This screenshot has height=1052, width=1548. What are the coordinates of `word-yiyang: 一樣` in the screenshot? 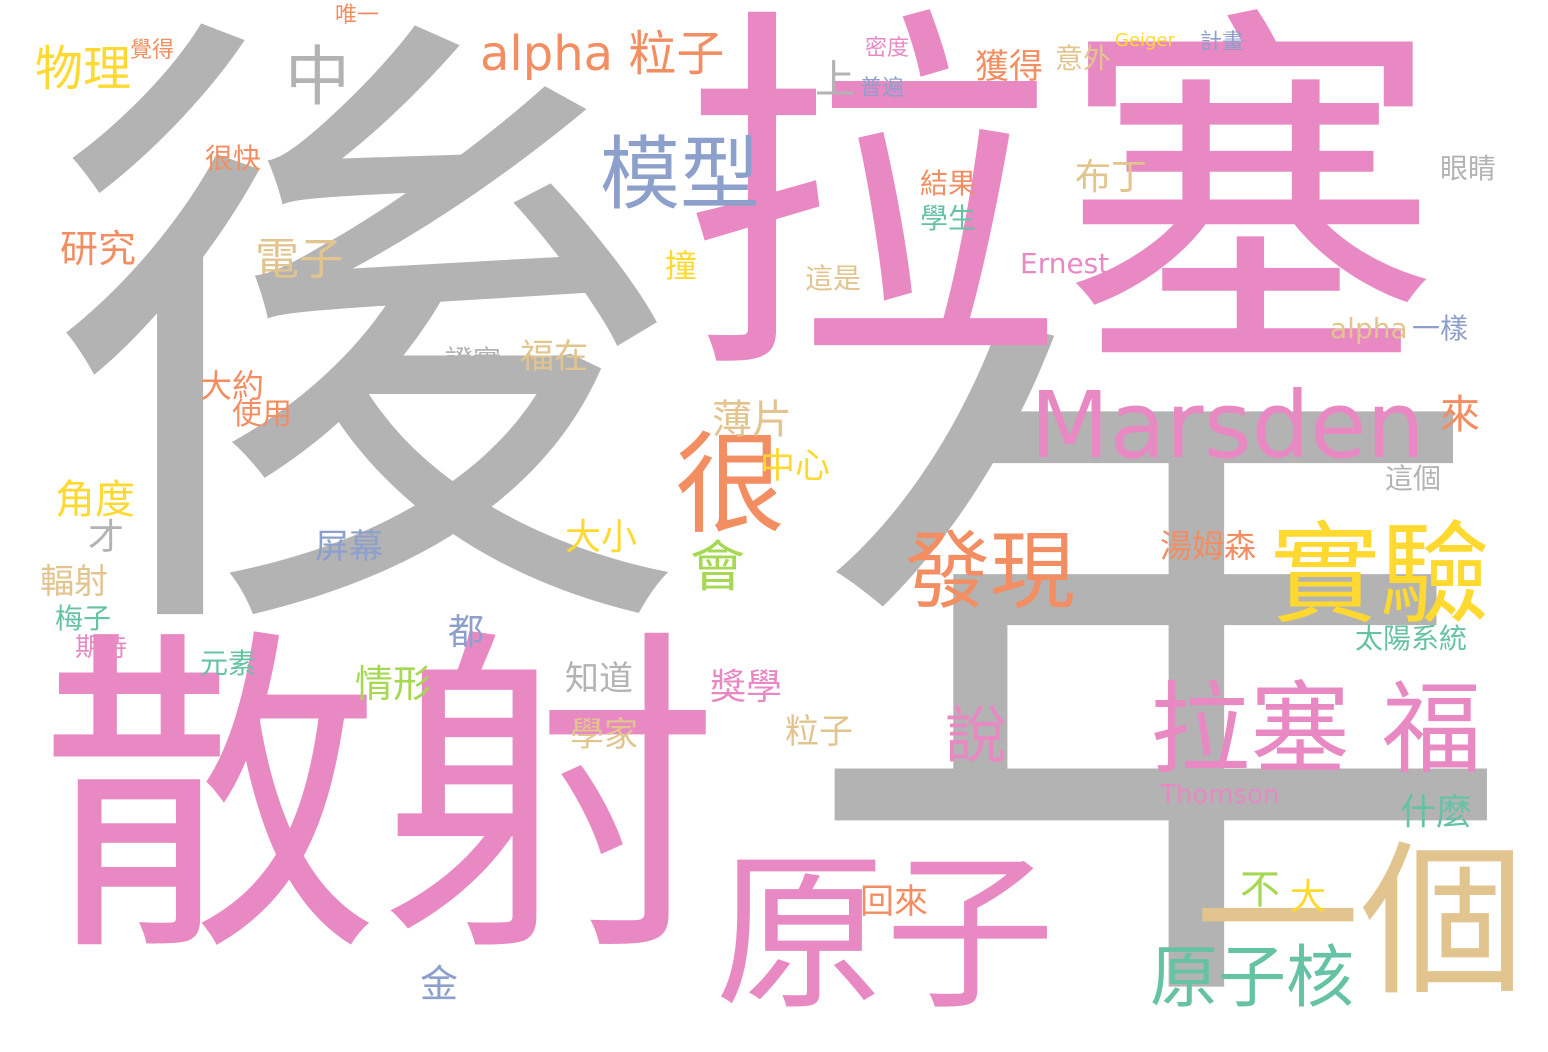 It's located at (1440, 328).